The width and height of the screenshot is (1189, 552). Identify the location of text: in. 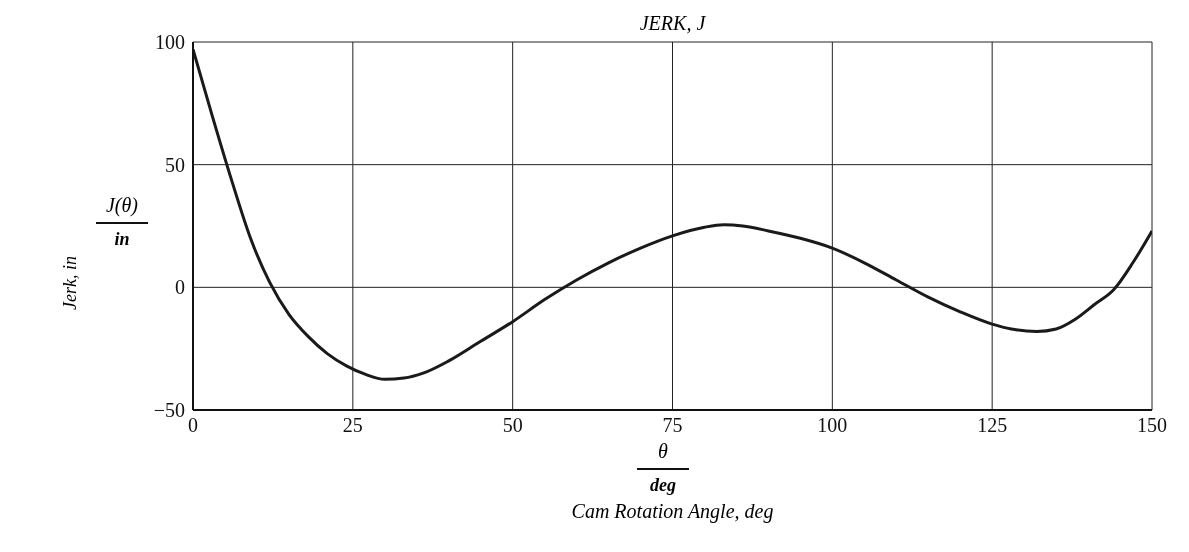
(122, 239).